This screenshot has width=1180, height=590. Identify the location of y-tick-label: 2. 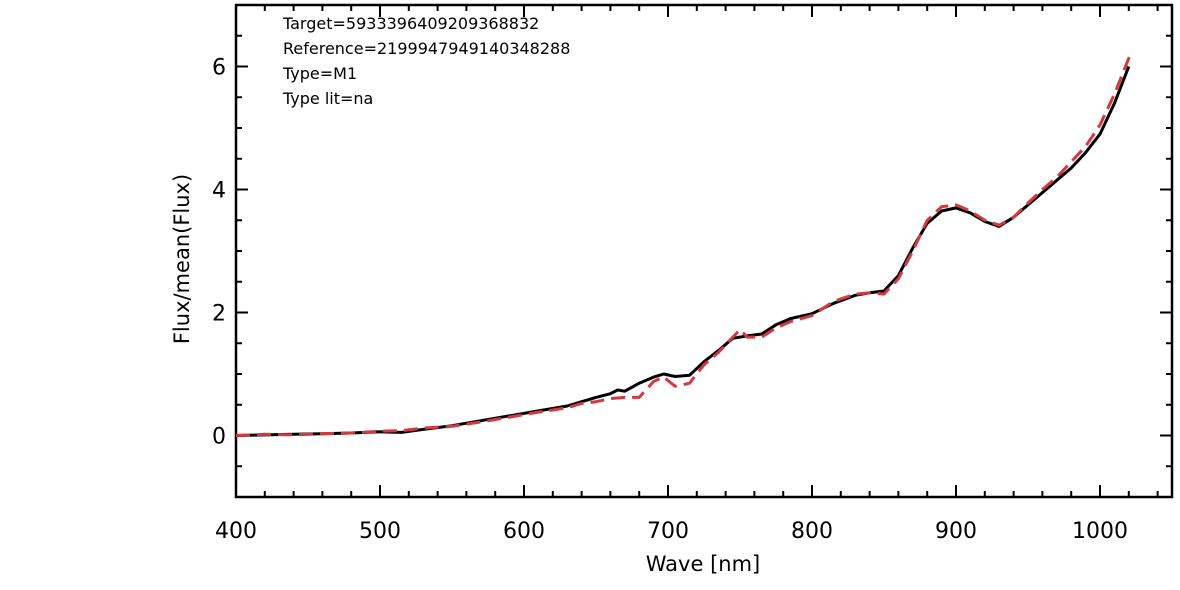
(219, 314).